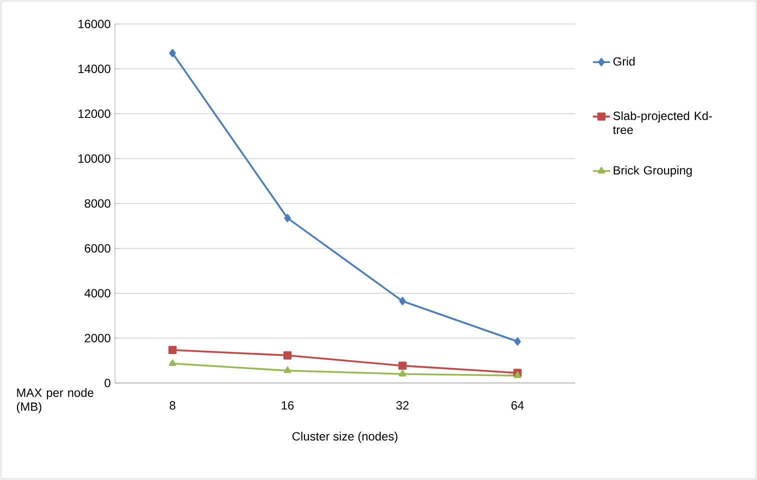 This screenshot has height=480, width=757. I want to click on x-tick-label: 64, so click(517, 405).